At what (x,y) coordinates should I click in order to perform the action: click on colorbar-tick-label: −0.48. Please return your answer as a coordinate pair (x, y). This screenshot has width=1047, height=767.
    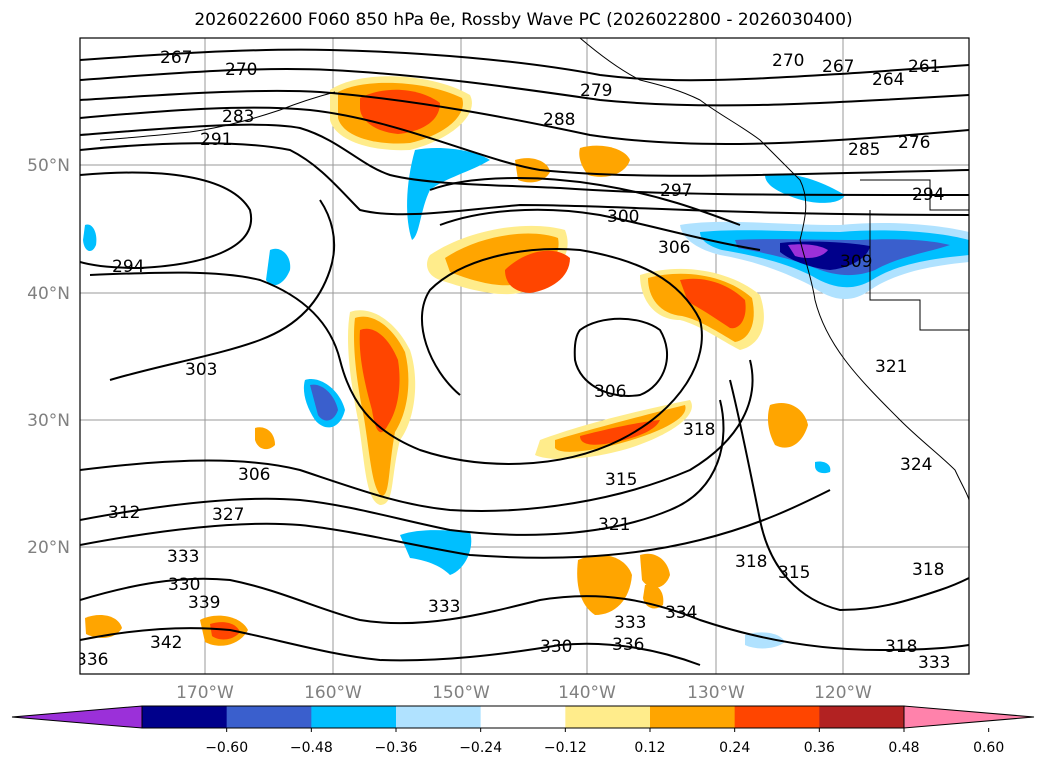
    Looking at the image, I should click on (311, 748).